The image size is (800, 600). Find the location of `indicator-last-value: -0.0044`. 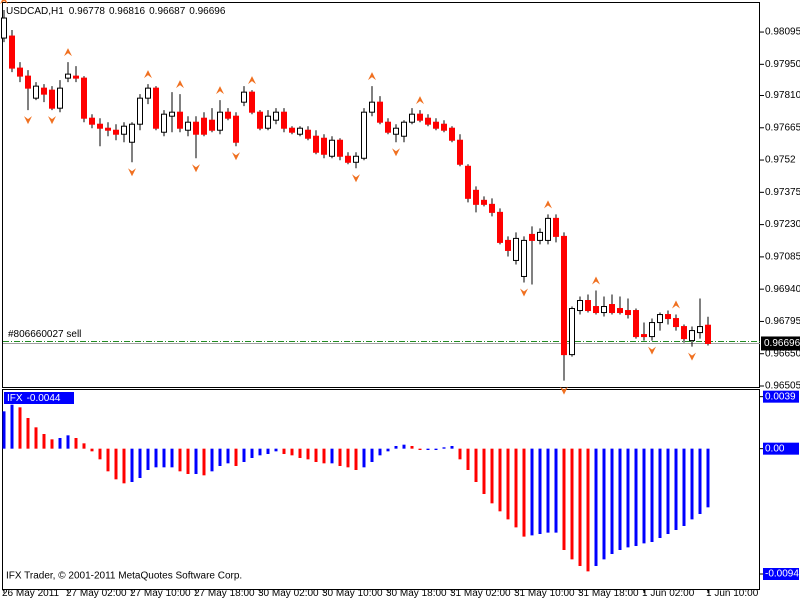

indicator-last-value: -0.0044 is located at coordinates (44, 398).